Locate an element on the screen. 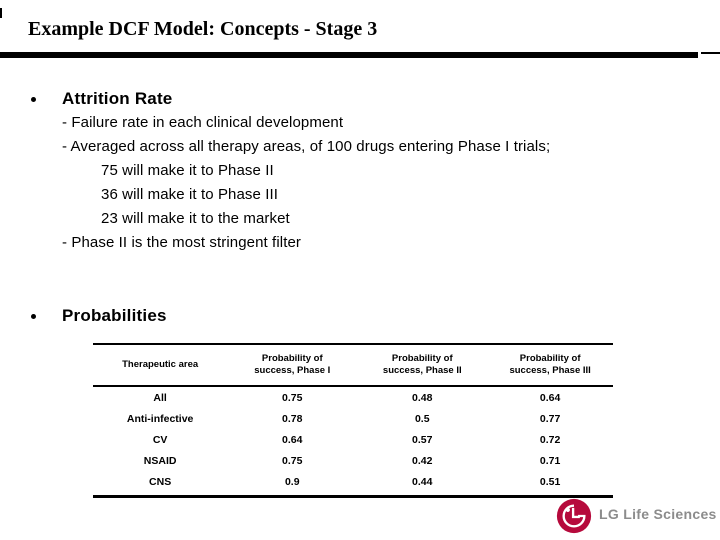 The image size is (720, 540). value-cell: 0.5 is located at coordinates (422, 418).